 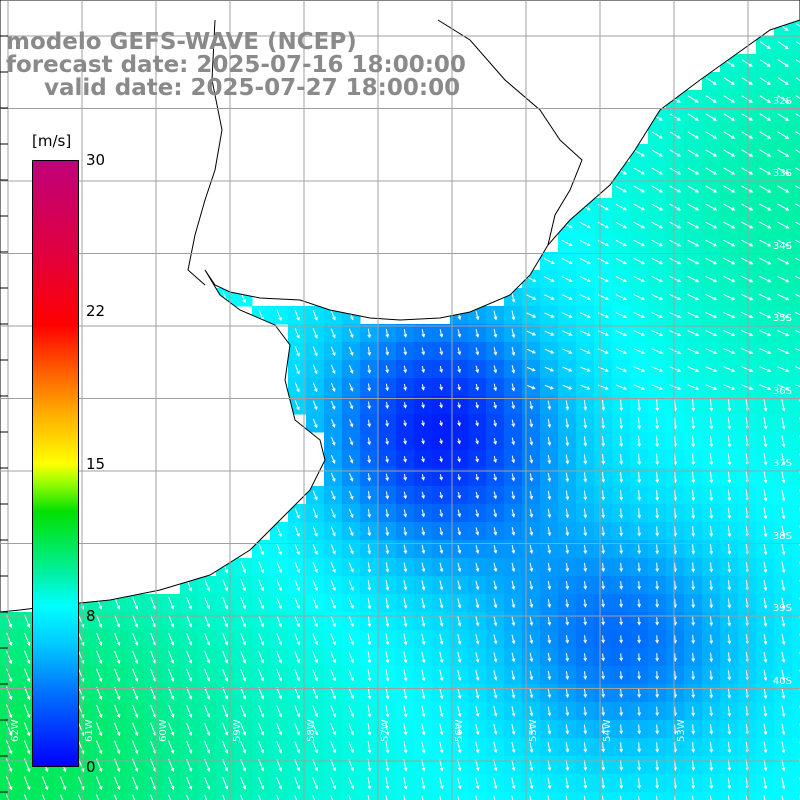 What do you see at coordinates (385, 730) in the screenshot?
I see `lon-label: 57W` at bounding box center [385, 730].